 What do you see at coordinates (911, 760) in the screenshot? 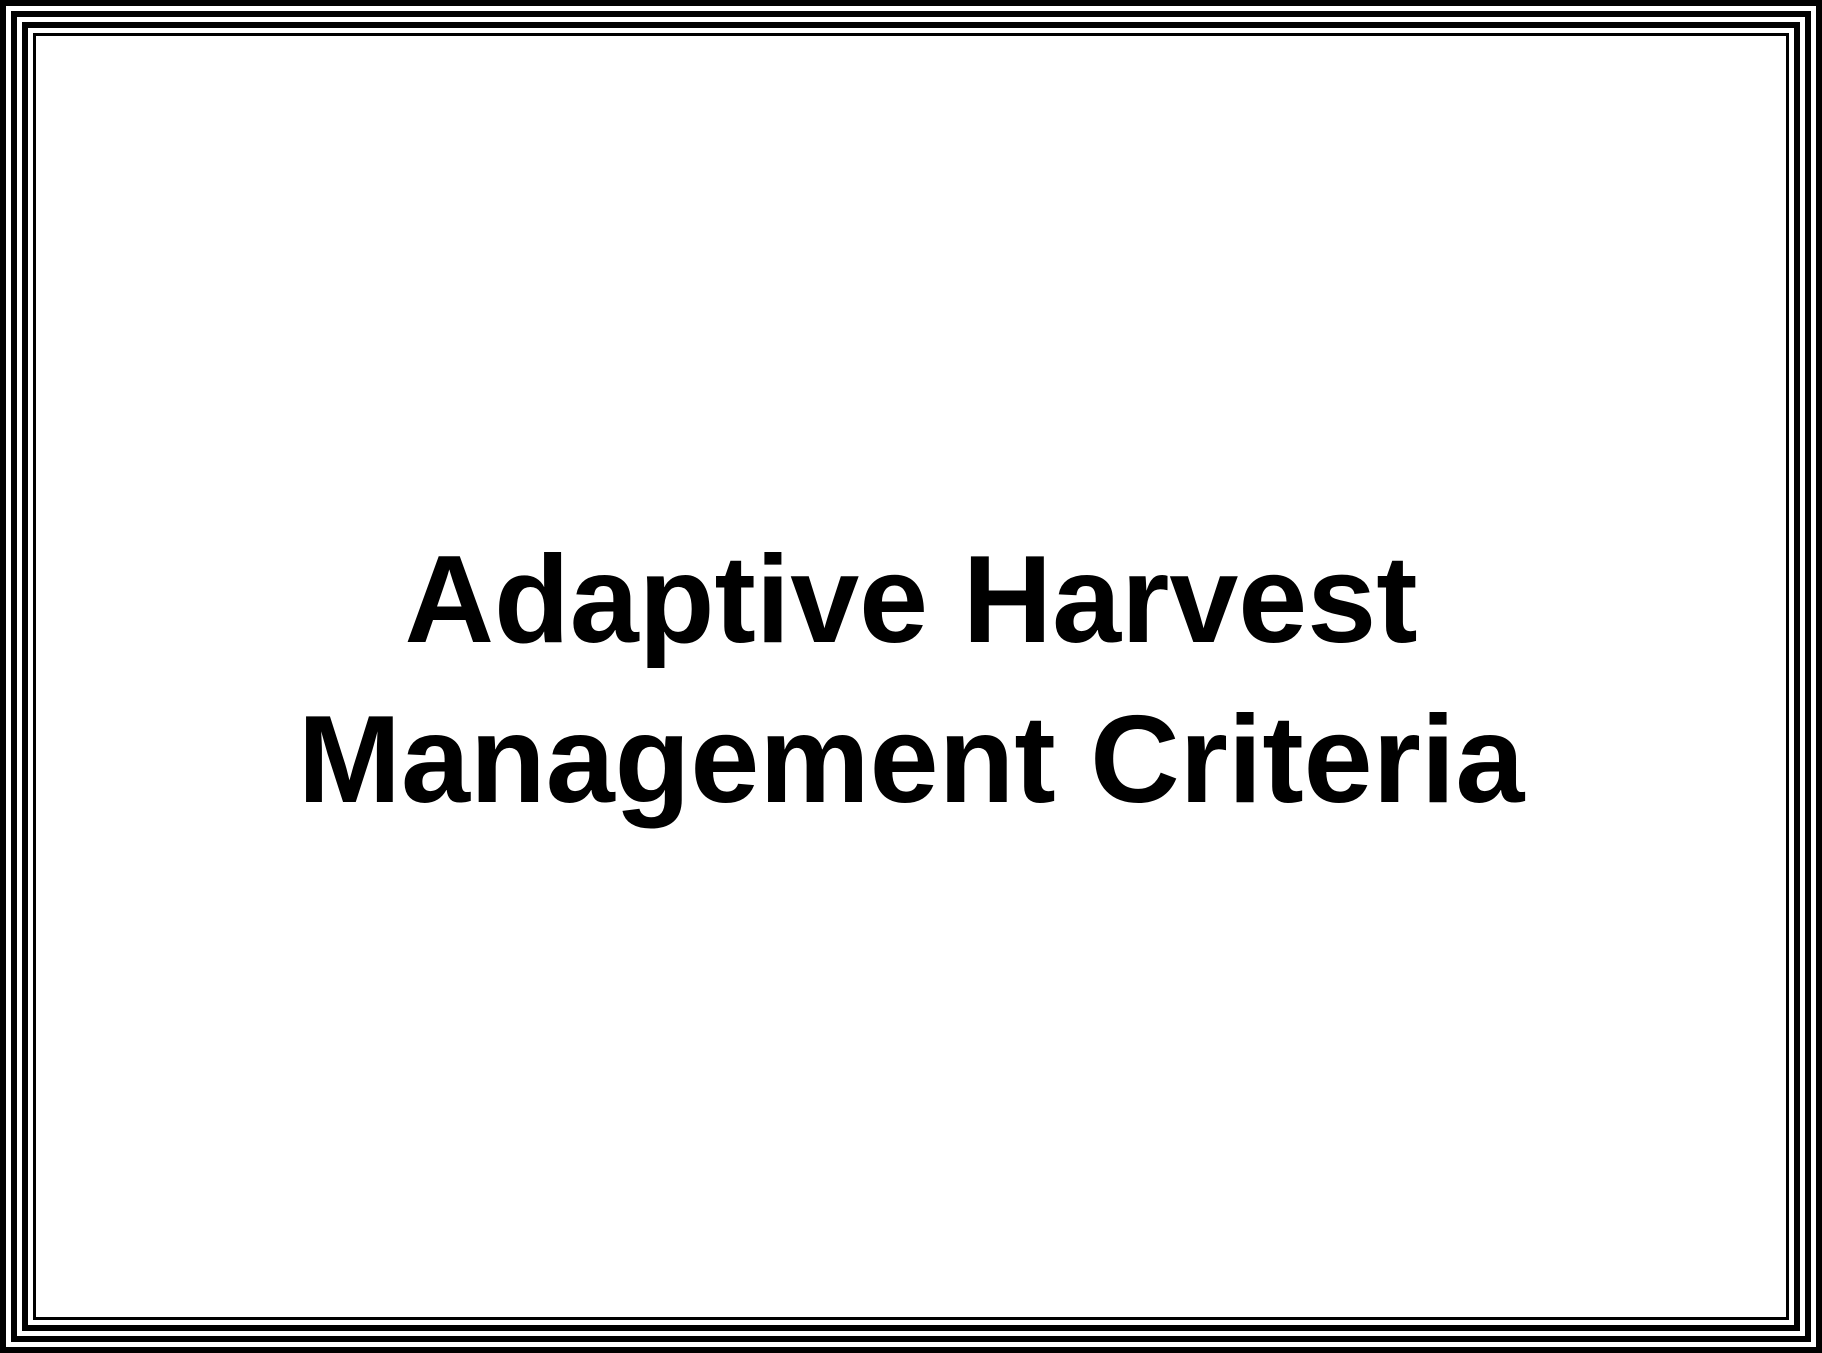
I see `title-line-2: Management Criteria` at bounding box center [911, 760].